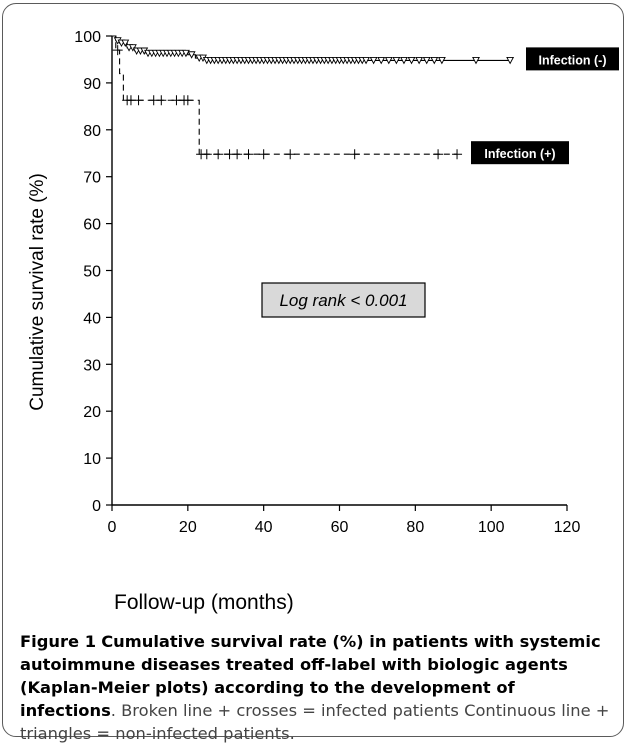 Image resolution: width=629 pixels, height=745 pixels. I want to click on series-infection-negative: Infection (-), so click(365, 53).